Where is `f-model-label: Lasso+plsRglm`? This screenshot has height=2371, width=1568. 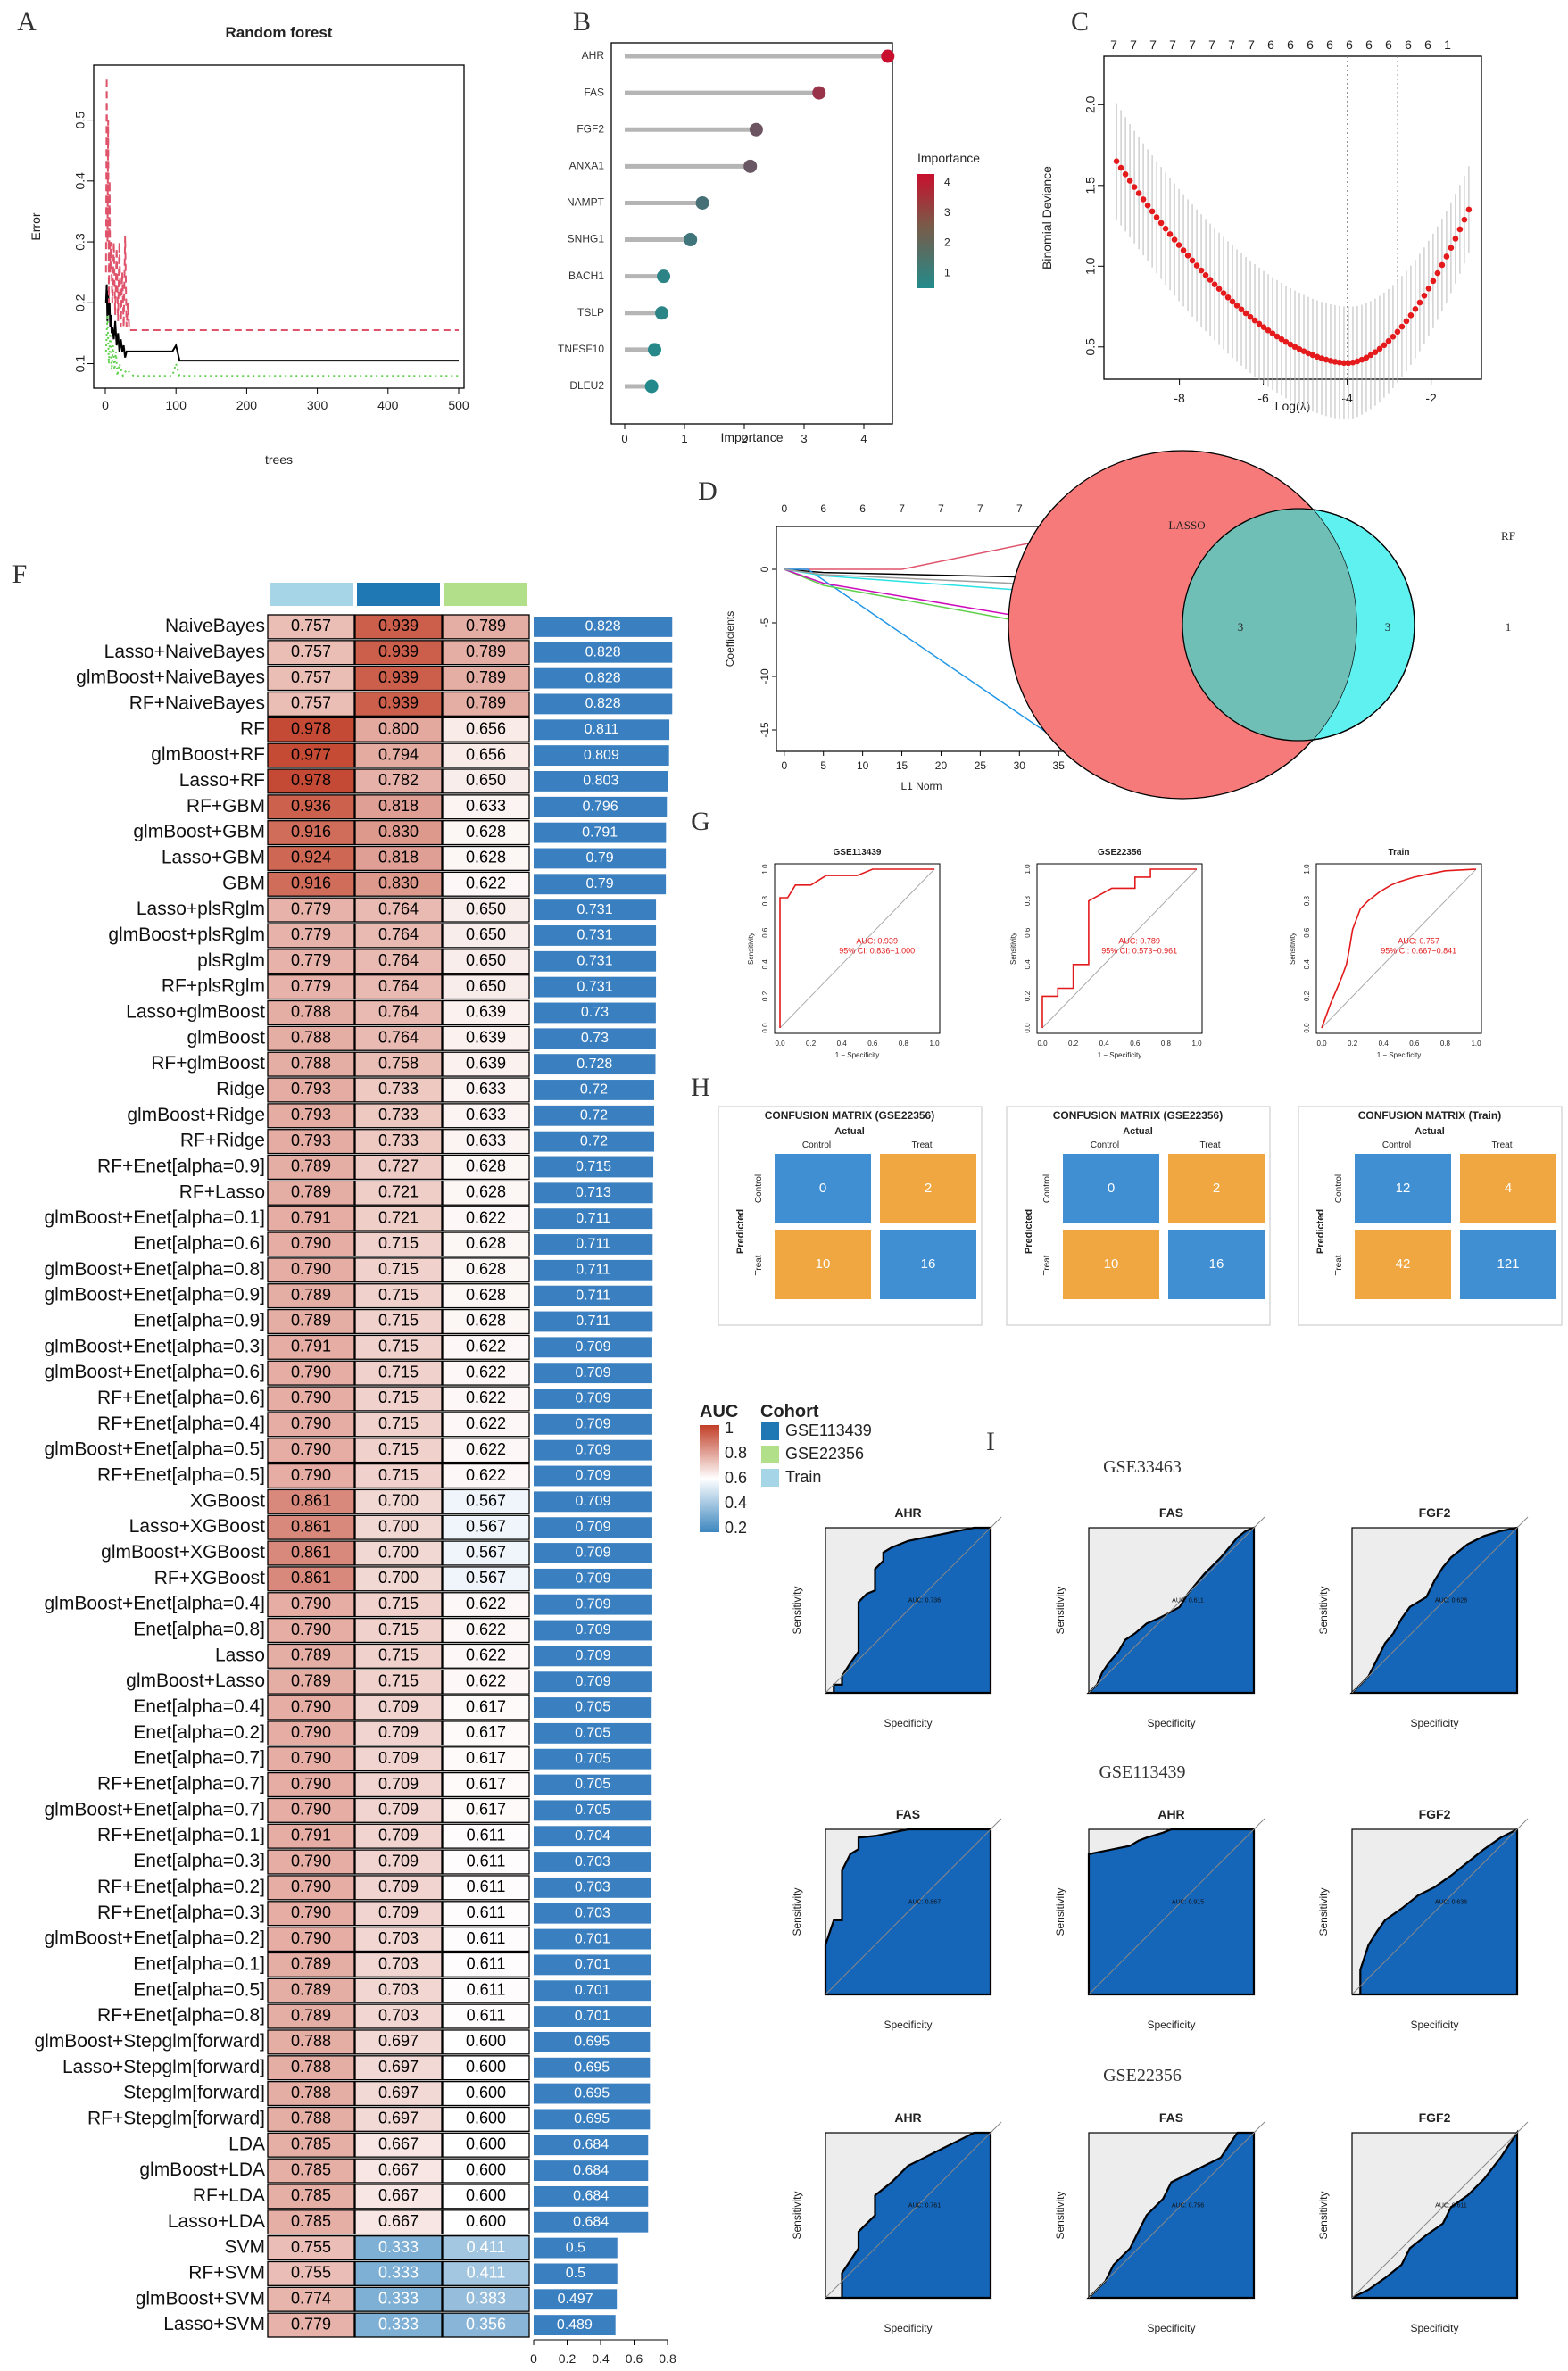
f-model-label: Lasso+plsRglm is located at coordinates (201, 909).